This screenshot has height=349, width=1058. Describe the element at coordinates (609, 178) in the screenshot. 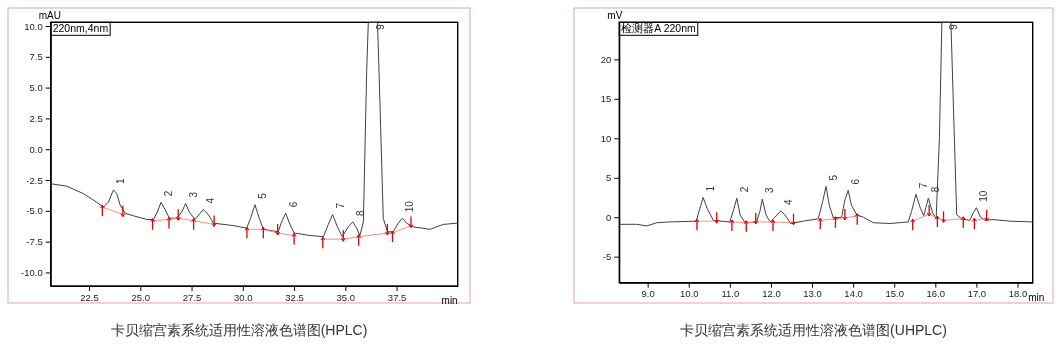

I see `y-tick-label: 5` at that location.